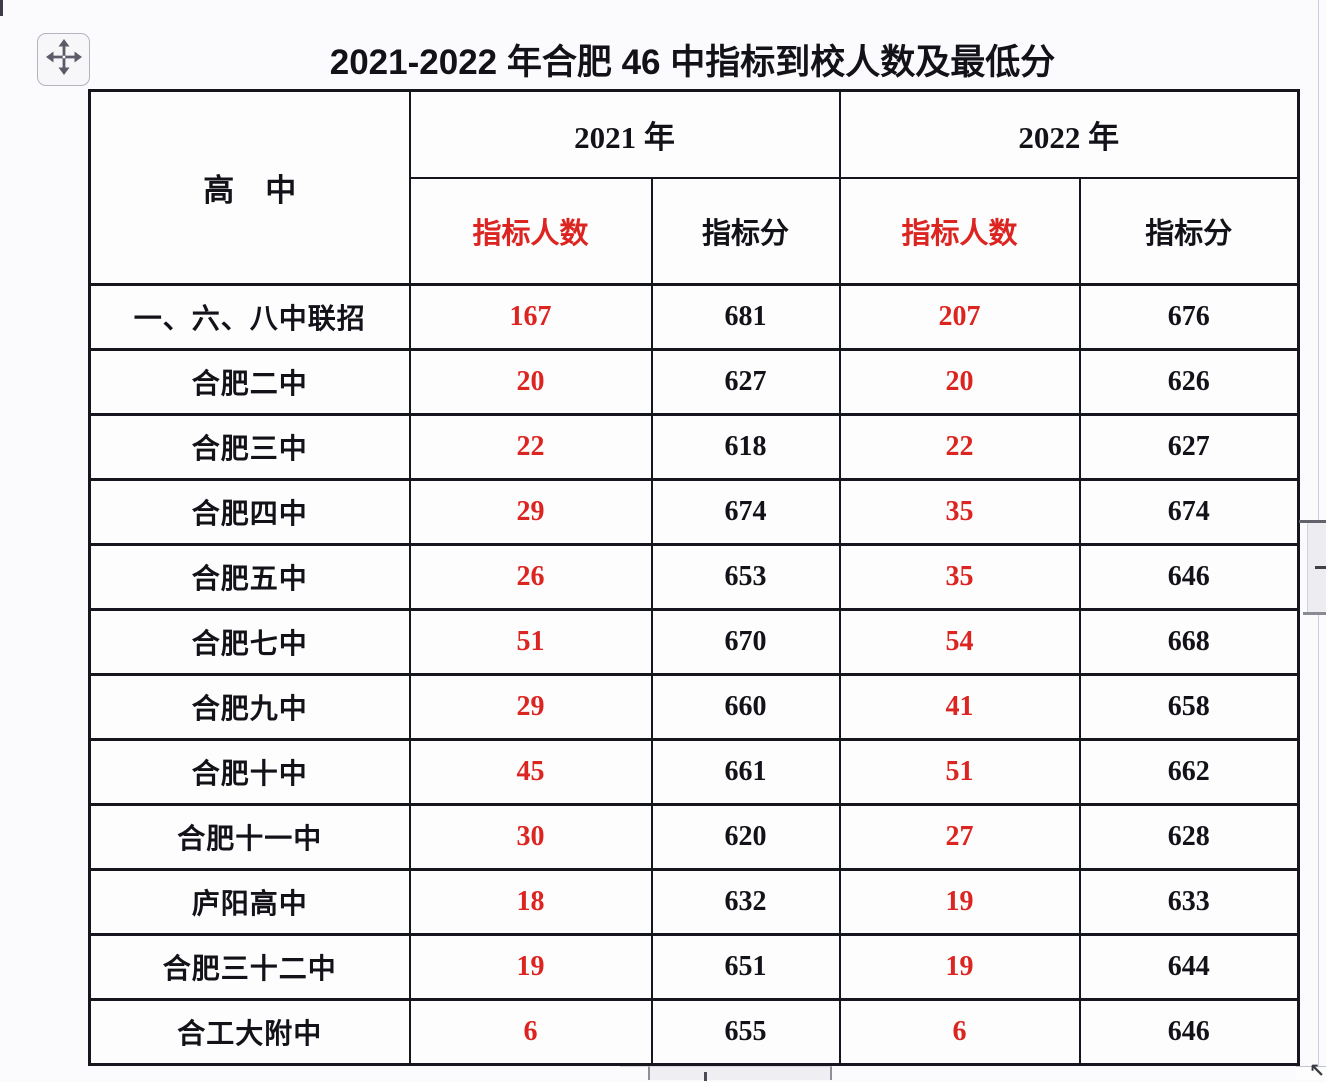  I want to click on quota-score-cell: 620, so click(745, 837).